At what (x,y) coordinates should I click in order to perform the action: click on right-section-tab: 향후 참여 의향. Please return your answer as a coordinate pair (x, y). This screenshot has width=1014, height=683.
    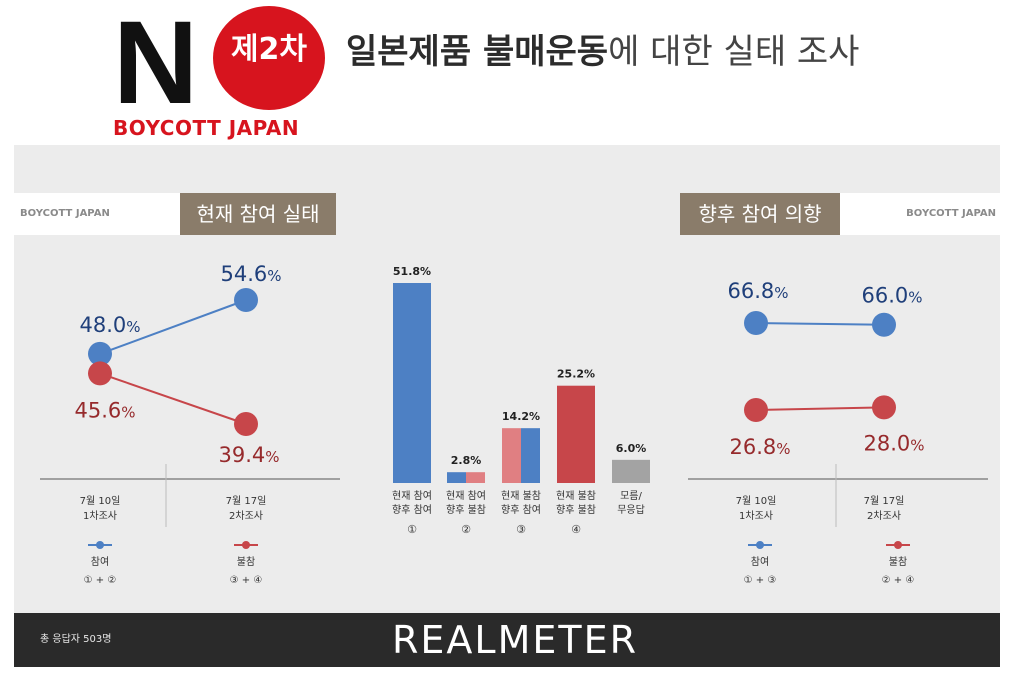
    Looking at the image, I should click on (760, 214).